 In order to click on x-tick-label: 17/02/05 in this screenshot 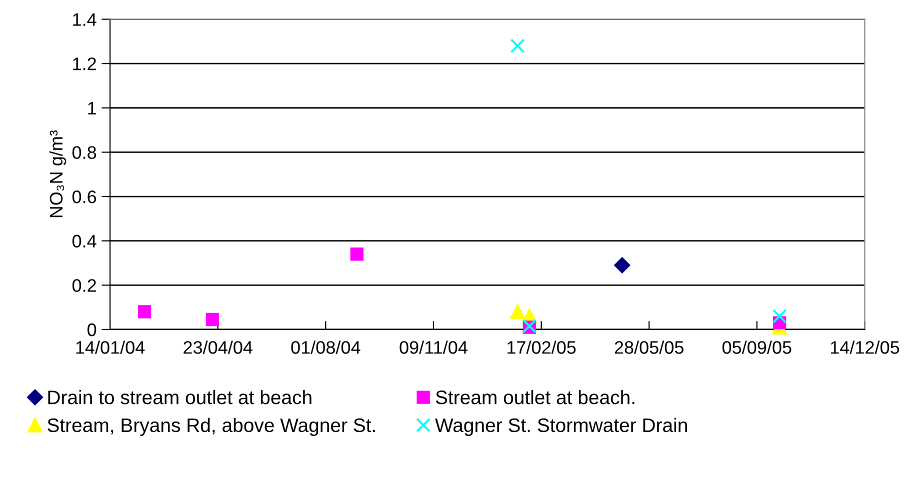, I will do `click(542, 347)`.